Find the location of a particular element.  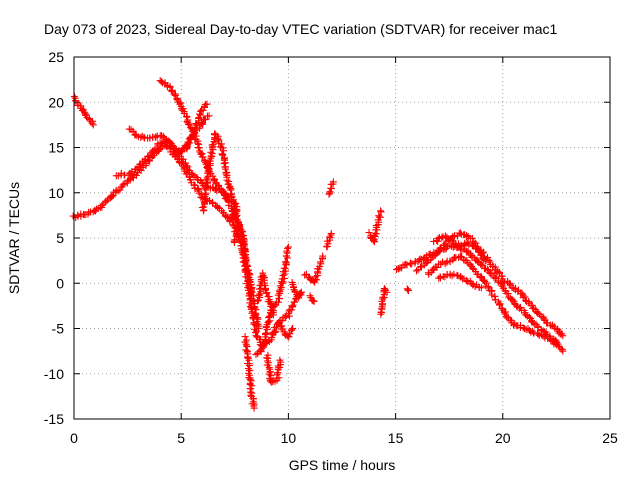

x-tick-label: 0 is located at coordinates (74, 438).